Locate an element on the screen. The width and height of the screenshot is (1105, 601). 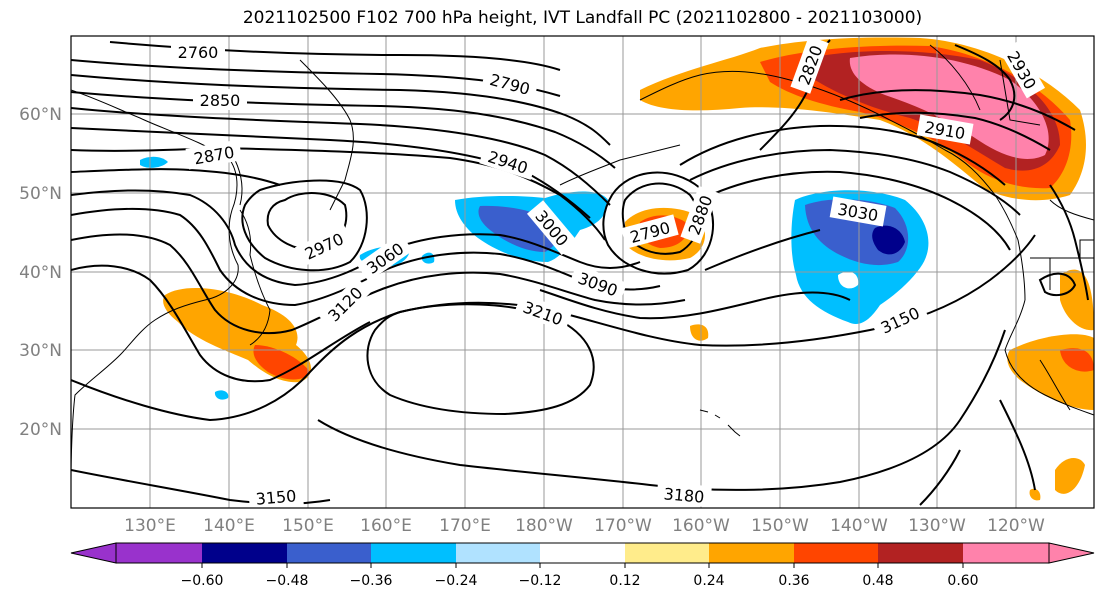
alaska-coast is located at coordinates (832, 185).